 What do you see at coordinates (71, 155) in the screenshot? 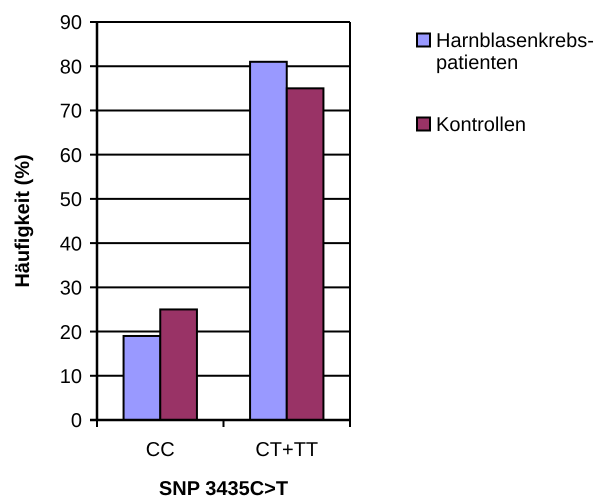
I see `y-tick-label: 60` at bounding box center [71, 155].